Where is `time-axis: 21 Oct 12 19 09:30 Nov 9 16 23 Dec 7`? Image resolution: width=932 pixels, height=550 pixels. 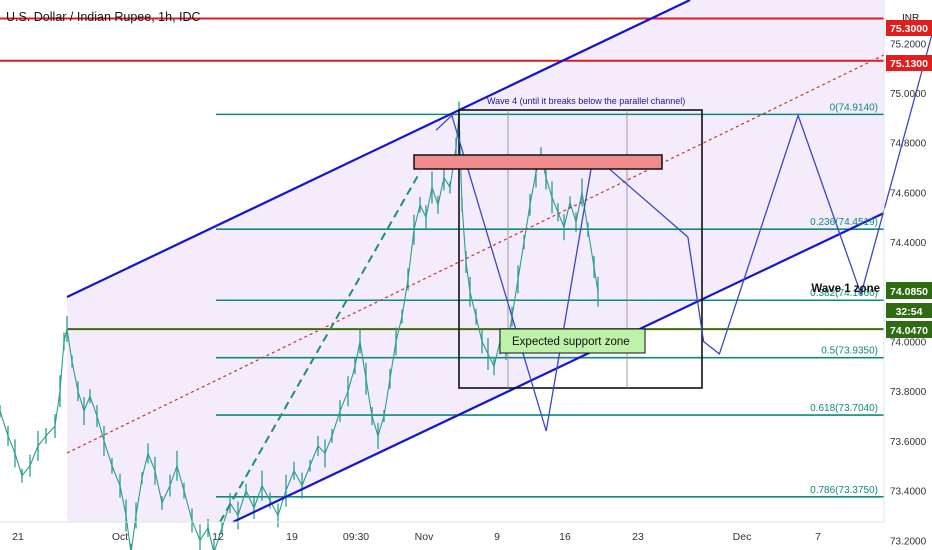 time-axis: 21 Oct 12 19 09:30 Nov 9 16 23 Dec 7 is located at coordinates (416, 537).